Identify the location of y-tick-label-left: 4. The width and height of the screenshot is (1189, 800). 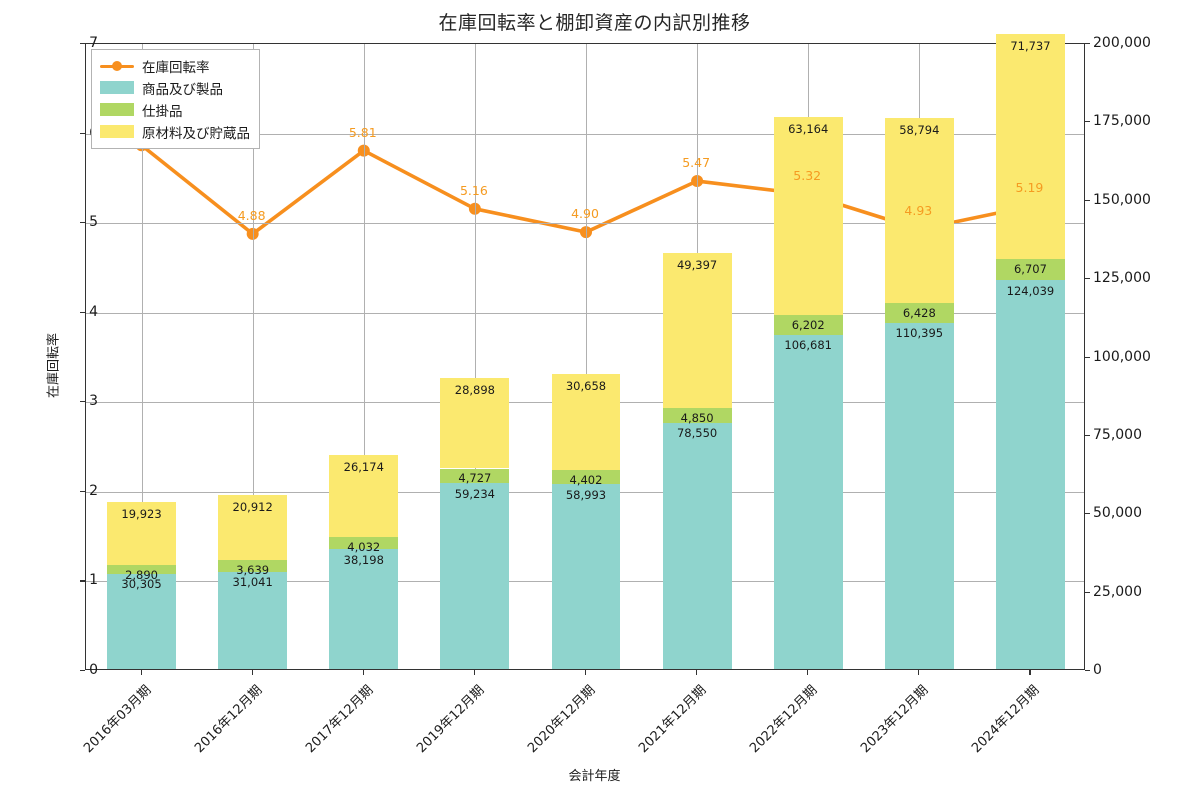
(93, 311).